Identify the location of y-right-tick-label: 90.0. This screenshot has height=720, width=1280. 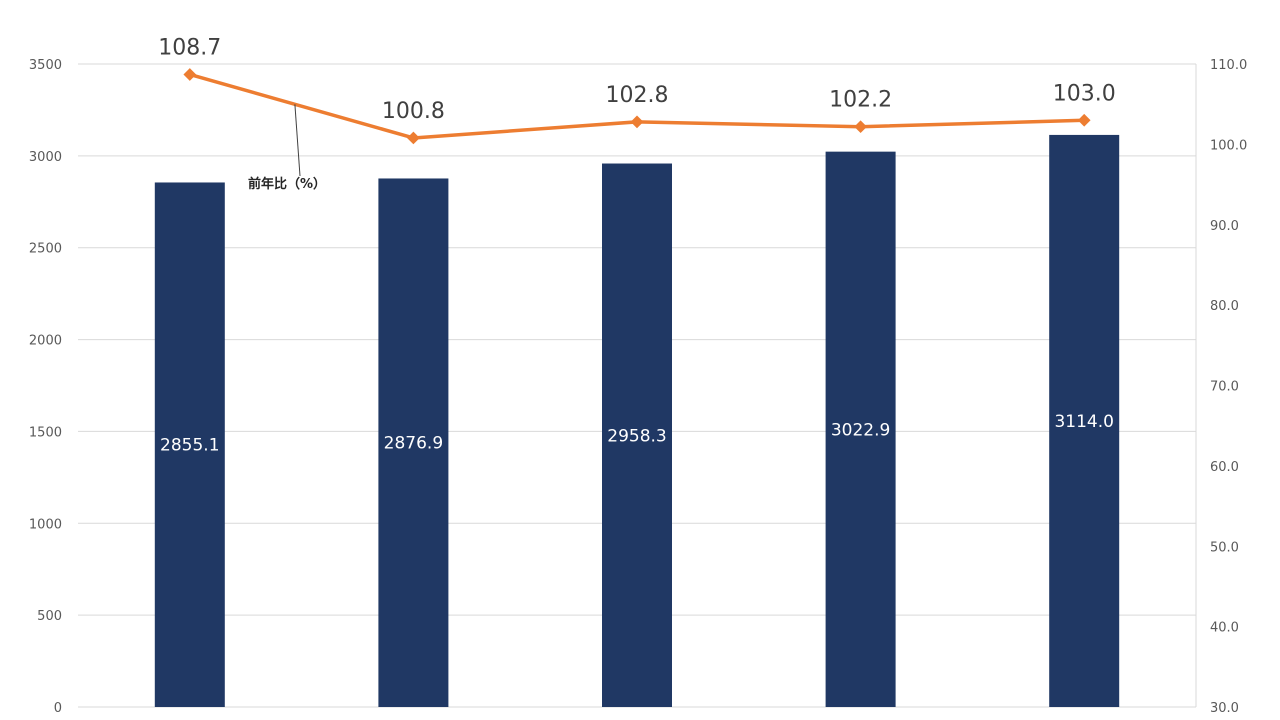
(1224, 226).